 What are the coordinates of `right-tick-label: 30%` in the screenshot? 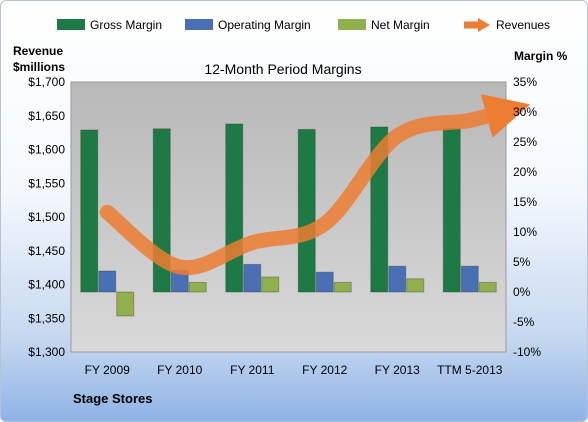 It's located at (525, 112).